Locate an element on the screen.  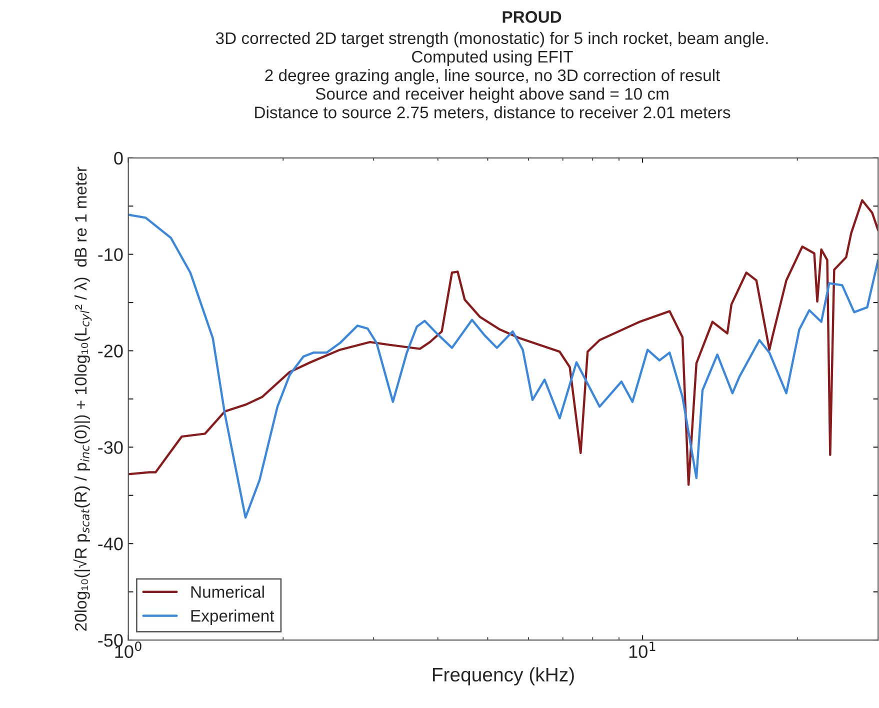
y-tick-label: -10 is located at coordinates (110, 255).